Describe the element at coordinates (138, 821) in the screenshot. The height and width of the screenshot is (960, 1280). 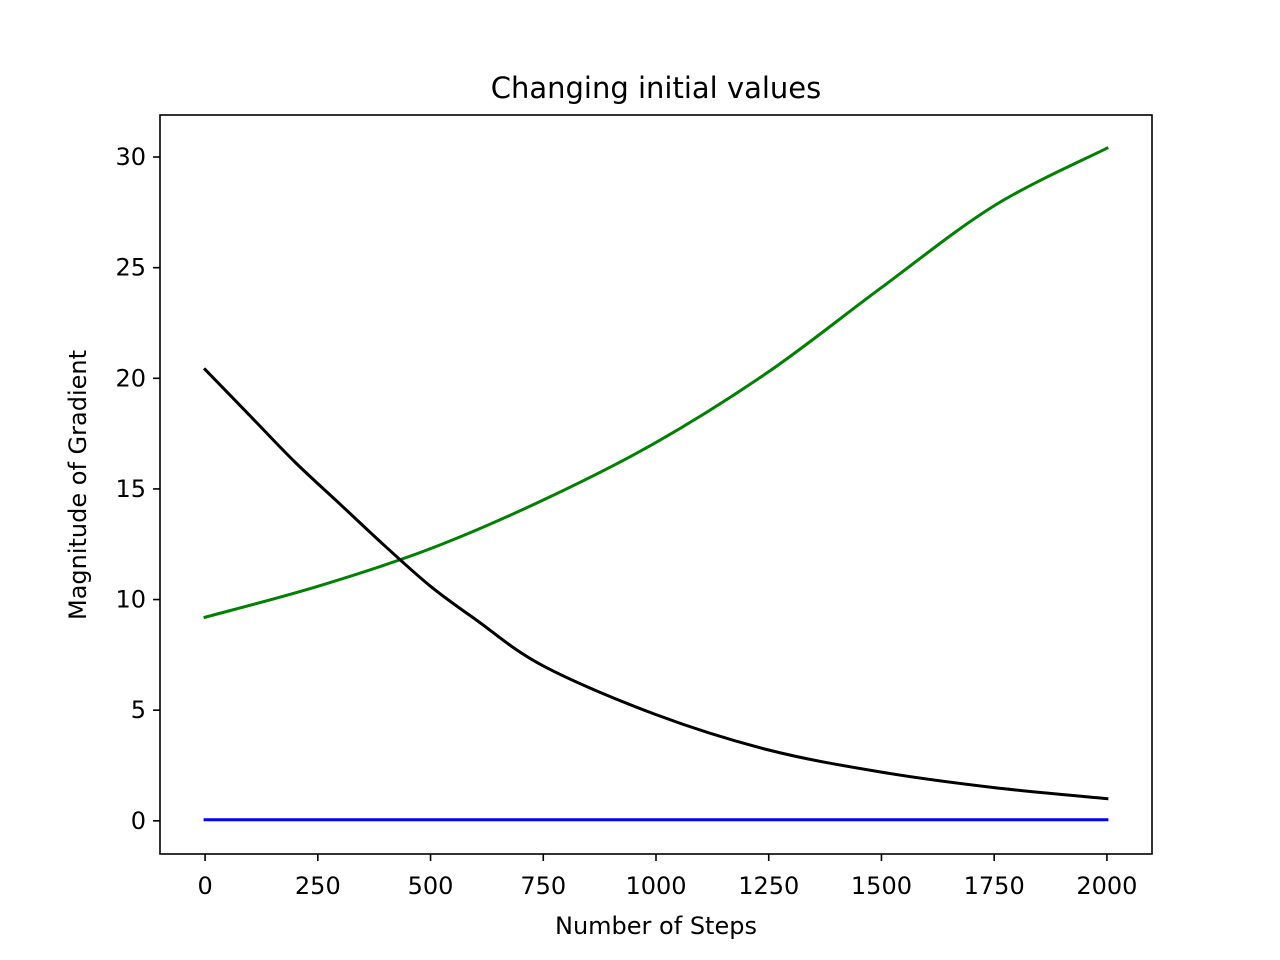
I see `y-tick-label: 0` at that location.